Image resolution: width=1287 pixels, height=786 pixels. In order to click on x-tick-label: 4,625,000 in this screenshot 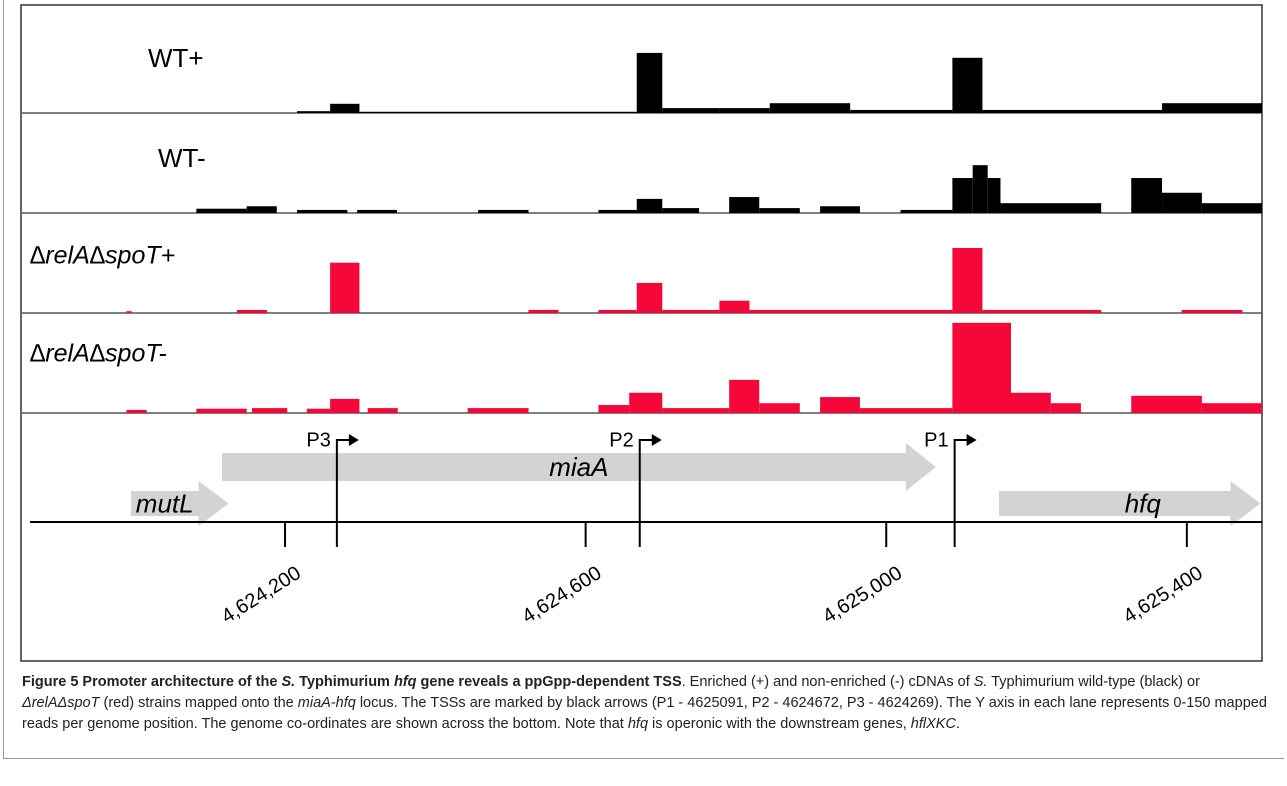, I will do `click(862, 595)`.